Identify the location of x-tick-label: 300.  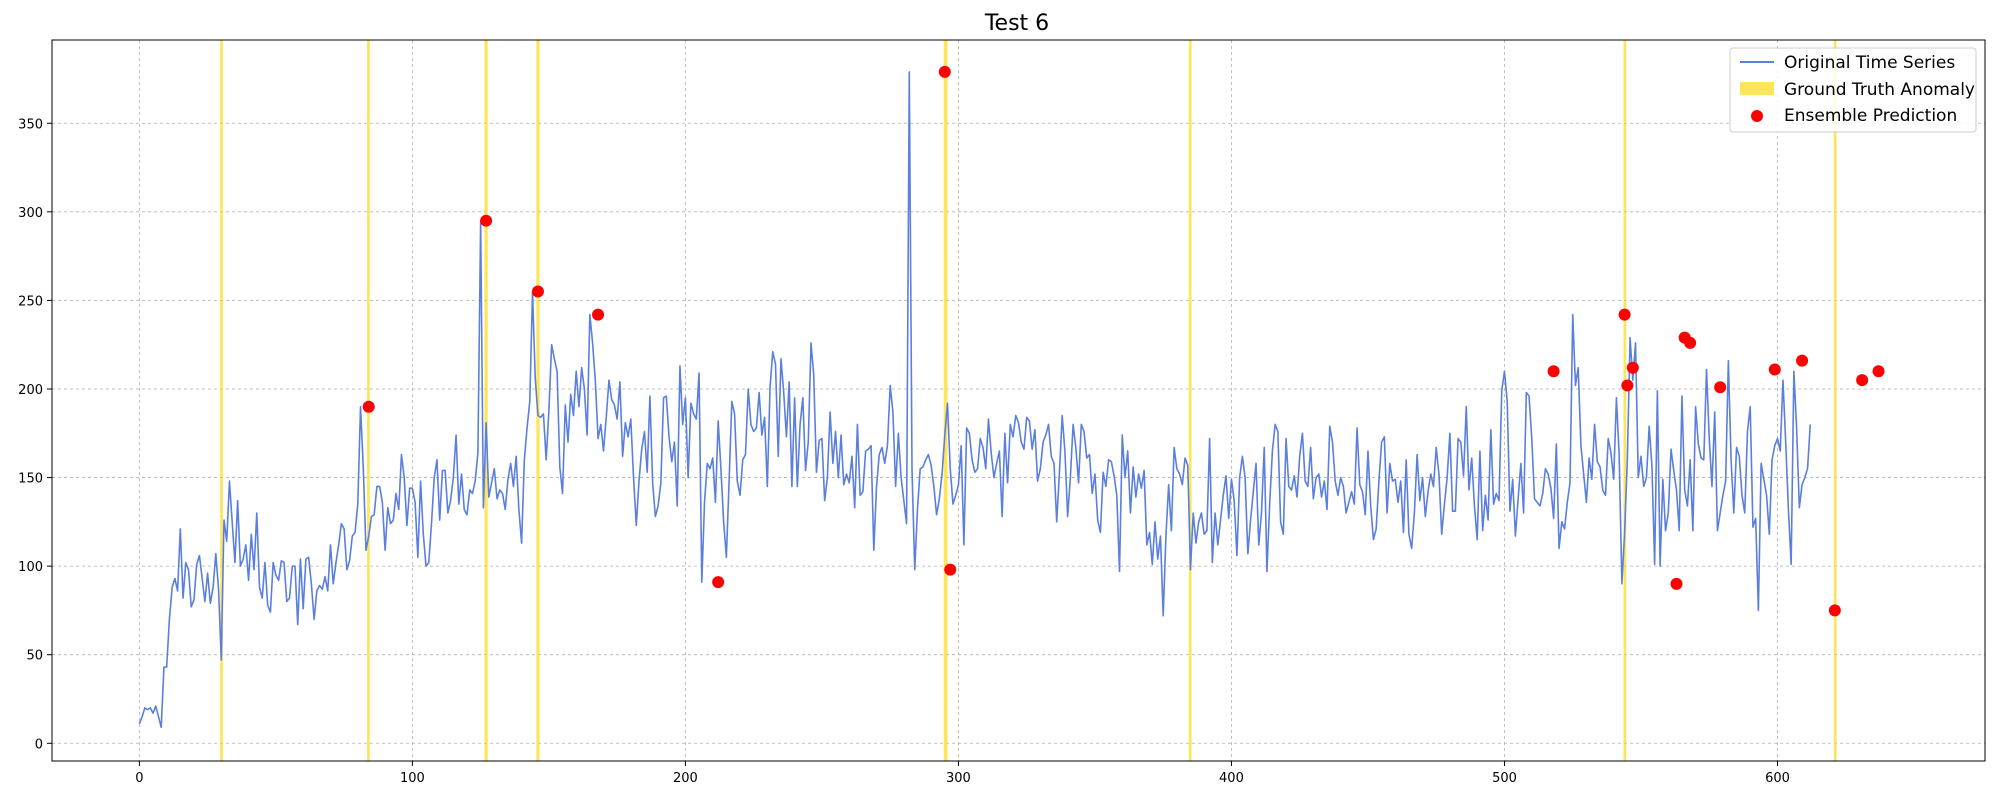
(958, 778).